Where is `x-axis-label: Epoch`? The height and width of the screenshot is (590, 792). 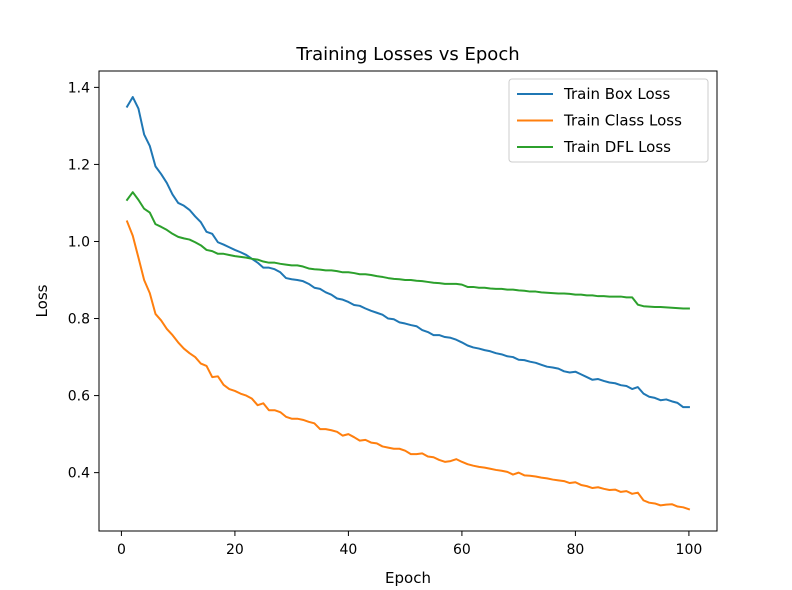 x-axis-label: Epoch is located at coordinates (408, 578).